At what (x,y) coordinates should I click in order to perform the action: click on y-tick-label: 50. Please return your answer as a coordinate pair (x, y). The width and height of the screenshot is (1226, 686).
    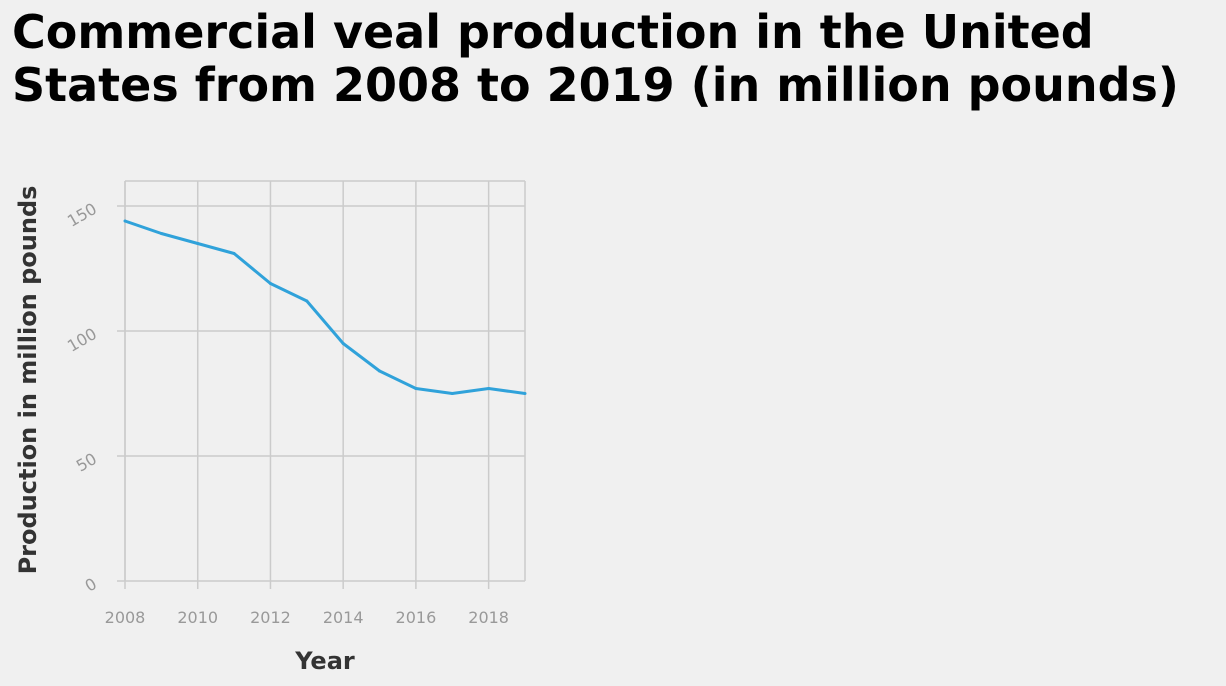
    Looking at the image, I should click on (86, 462).